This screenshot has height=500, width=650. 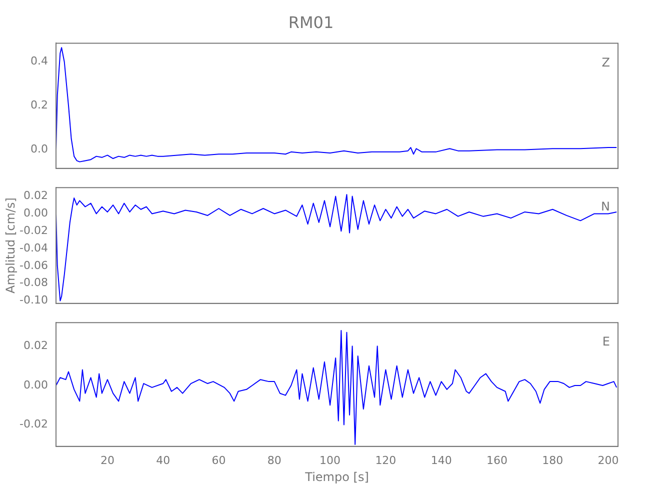 What do you see at coordinates (34, 283) in the screenshot?
I see `y-tick-label: -0.08` at bounding box center [34, 283].